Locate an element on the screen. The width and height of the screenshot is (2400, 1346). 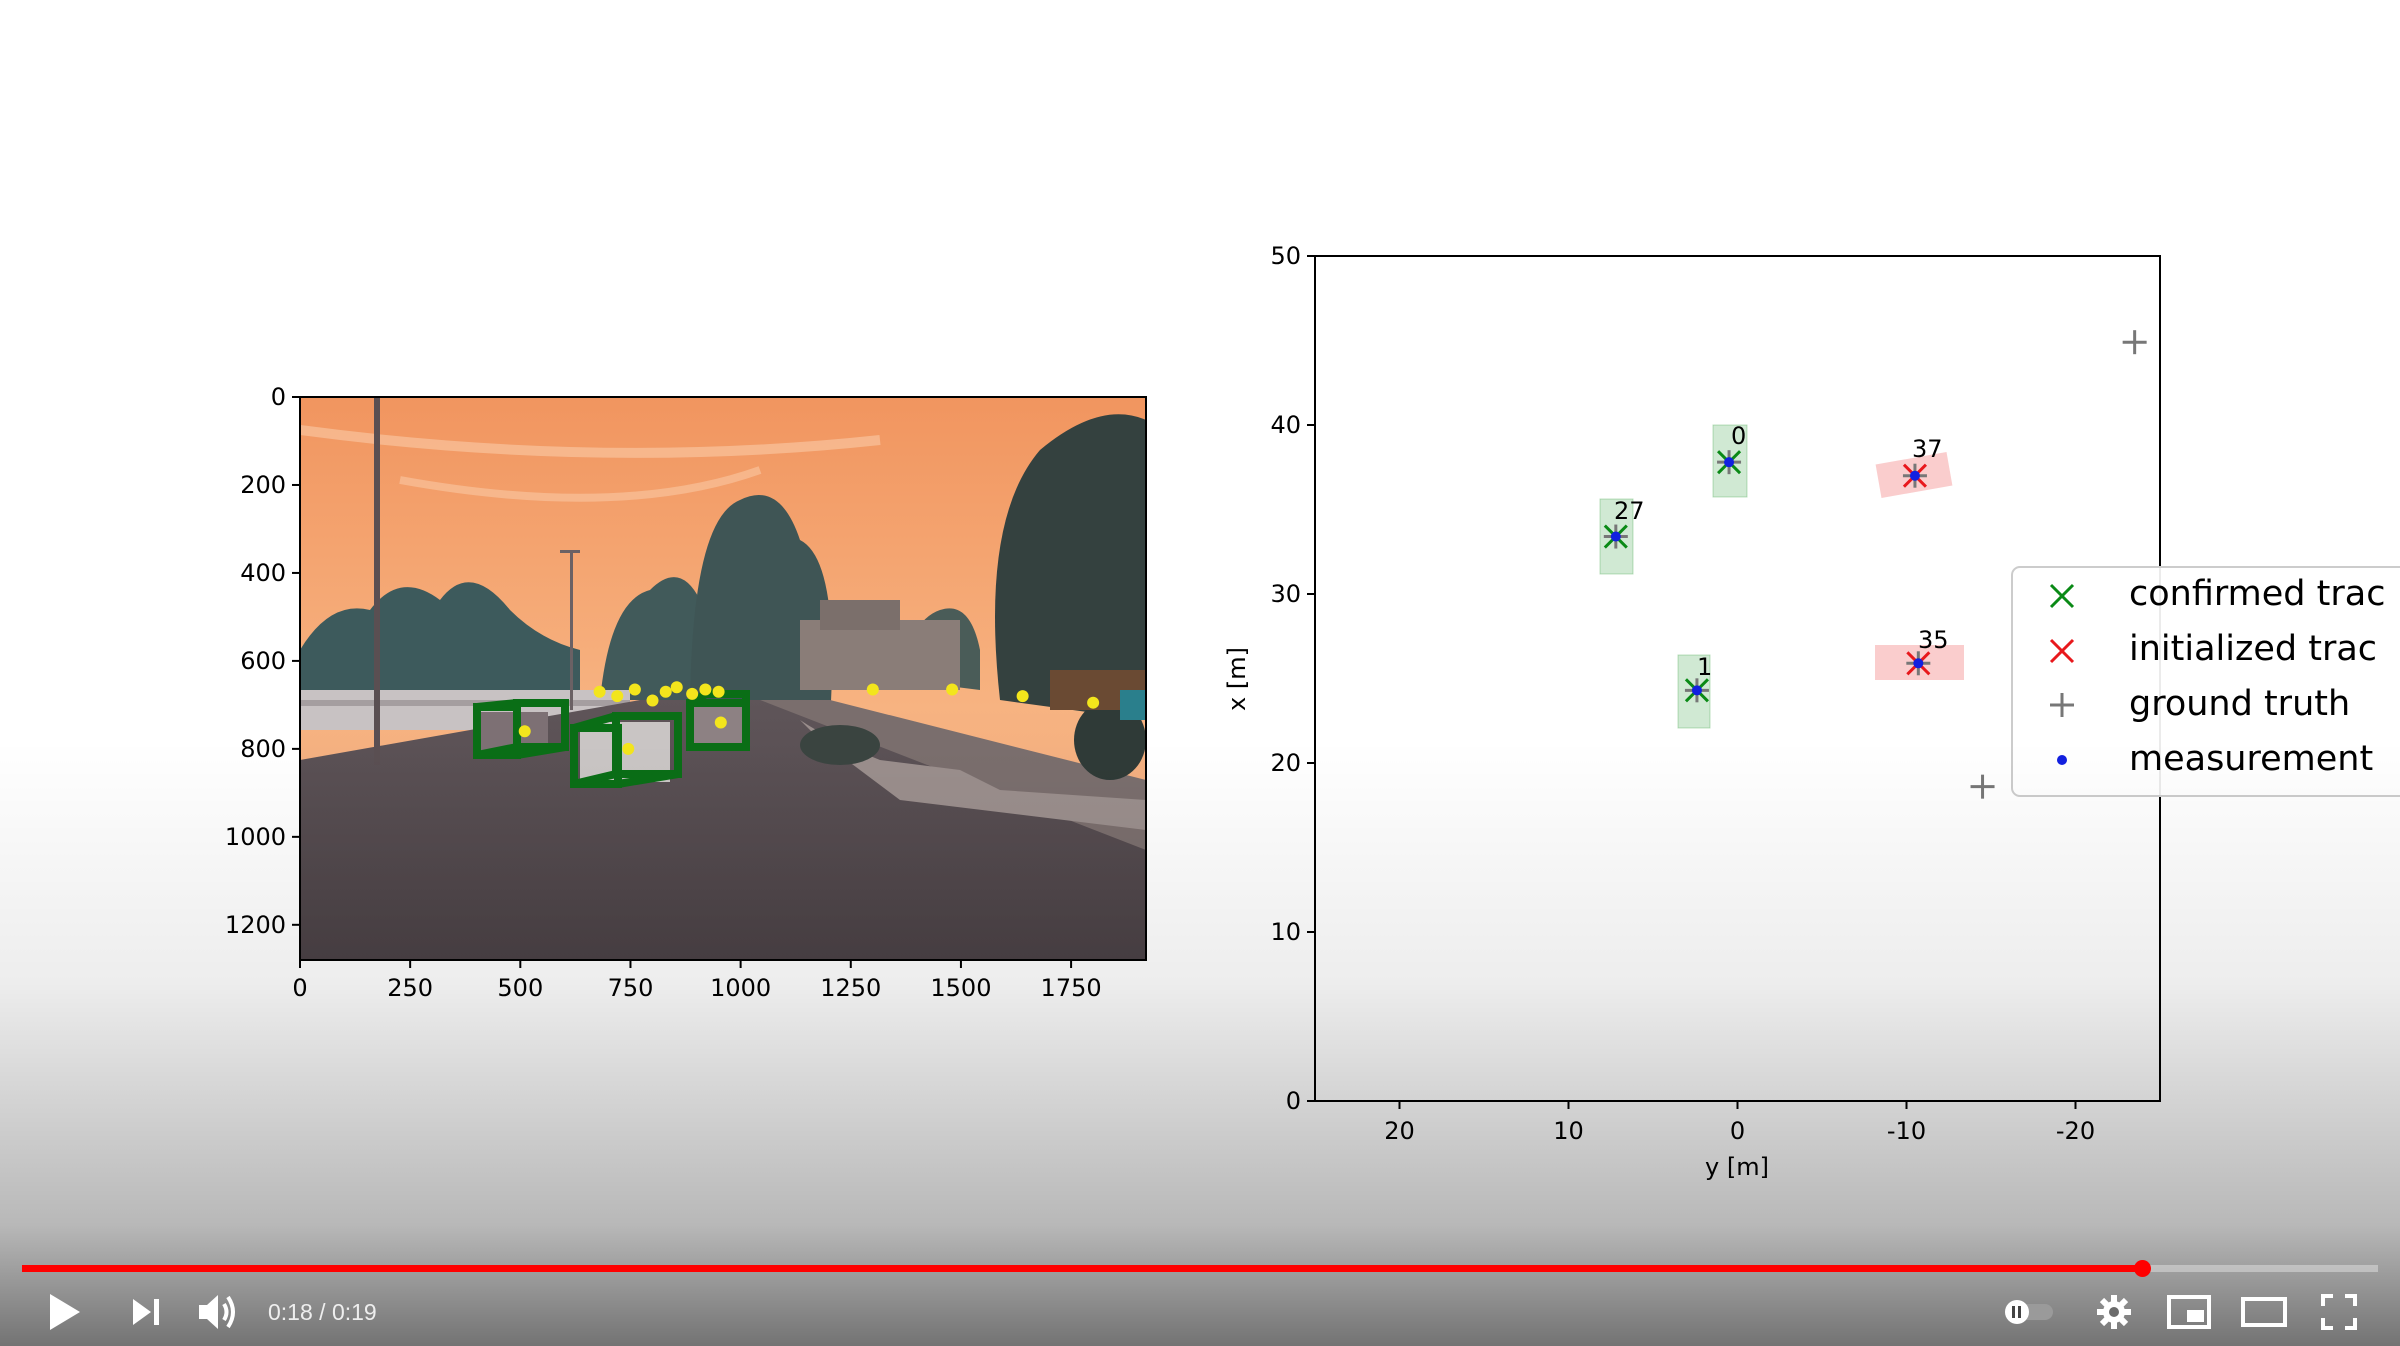
fullscreen-icon is located at coordinates (2339, 1312).